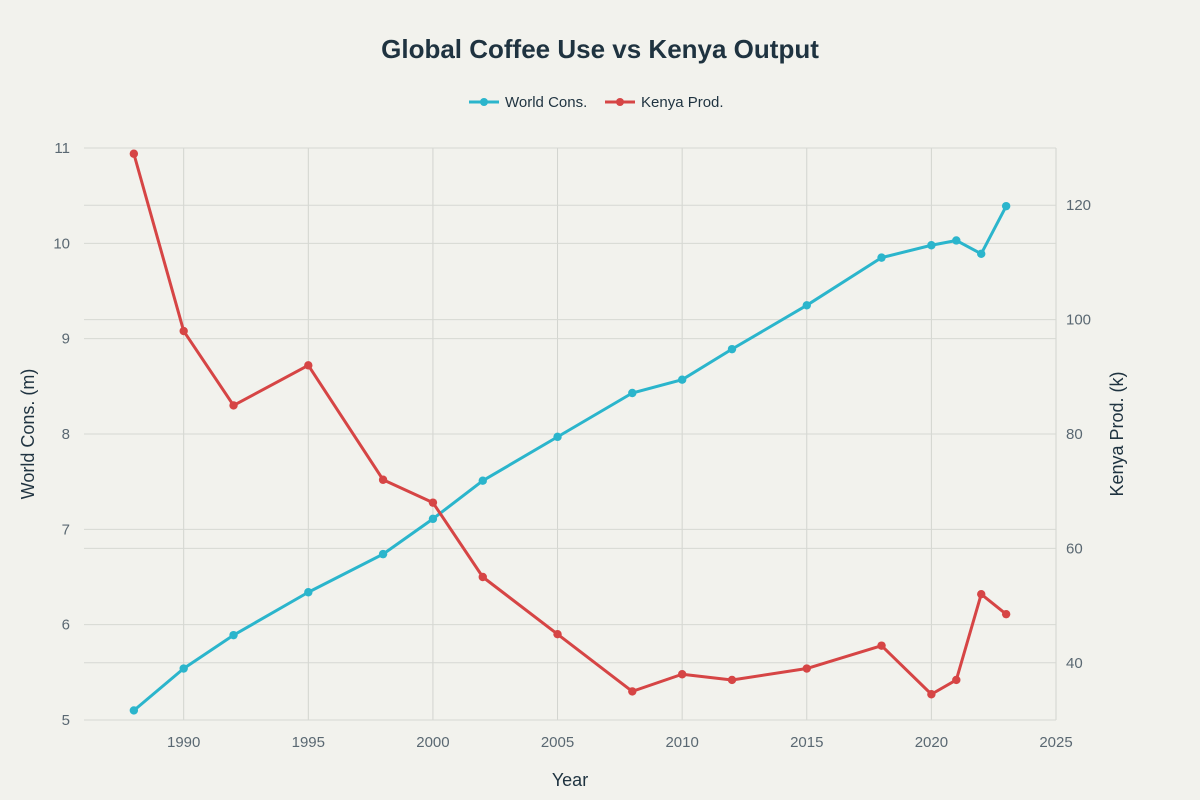 This screenshot has height=800, width=1200. I want to click on y-left-axis-title: World Cons. (m), so click(28, 434).